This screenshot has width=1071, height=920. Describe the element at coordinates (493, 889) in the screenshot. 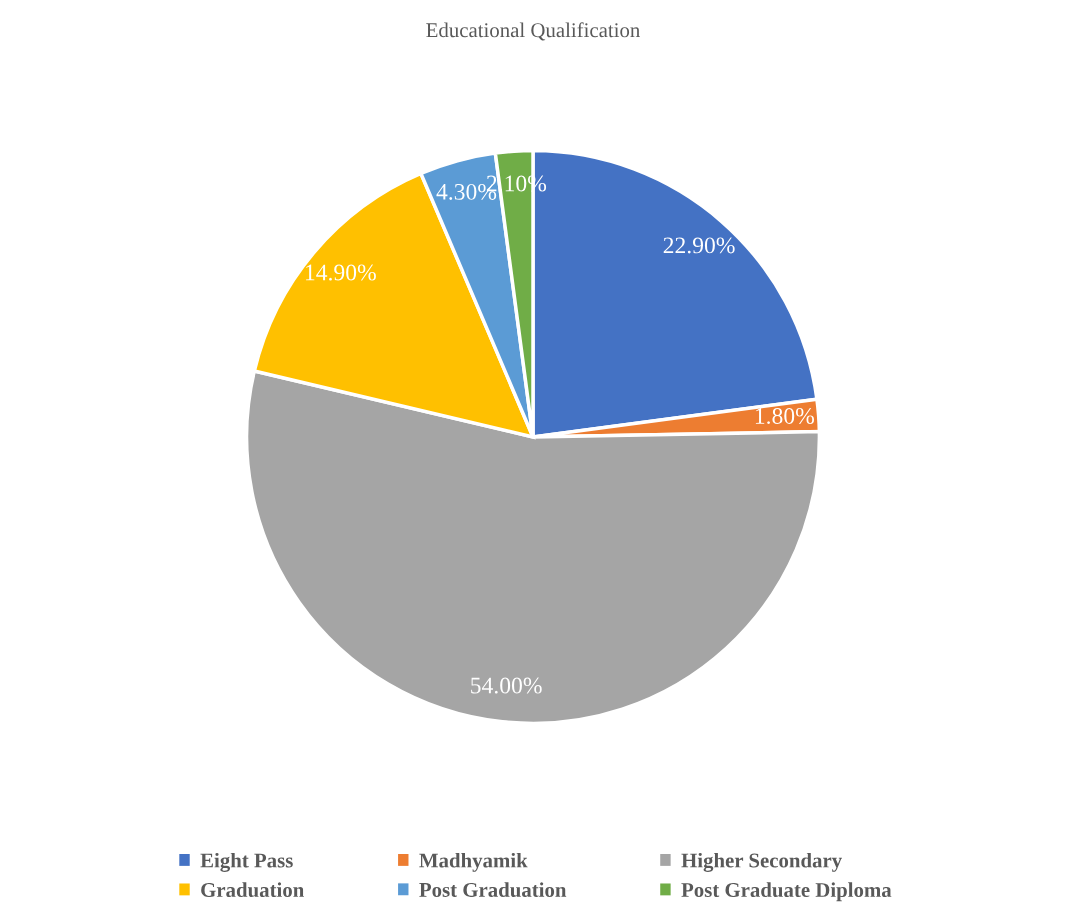

I see `legend-label: Post Graduation` at that location.